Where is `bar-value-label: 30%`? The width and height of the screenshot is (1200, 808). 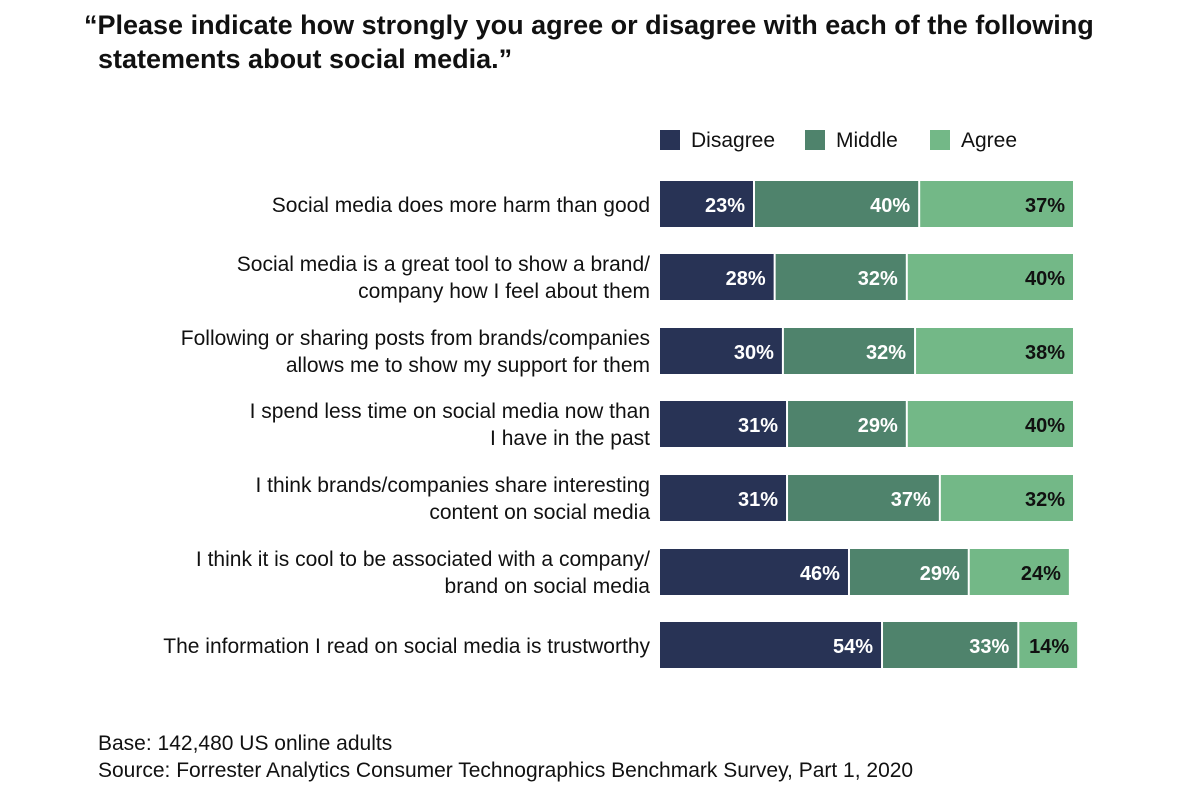 bar-value-label: 30% is located at coordinates (754, 353).